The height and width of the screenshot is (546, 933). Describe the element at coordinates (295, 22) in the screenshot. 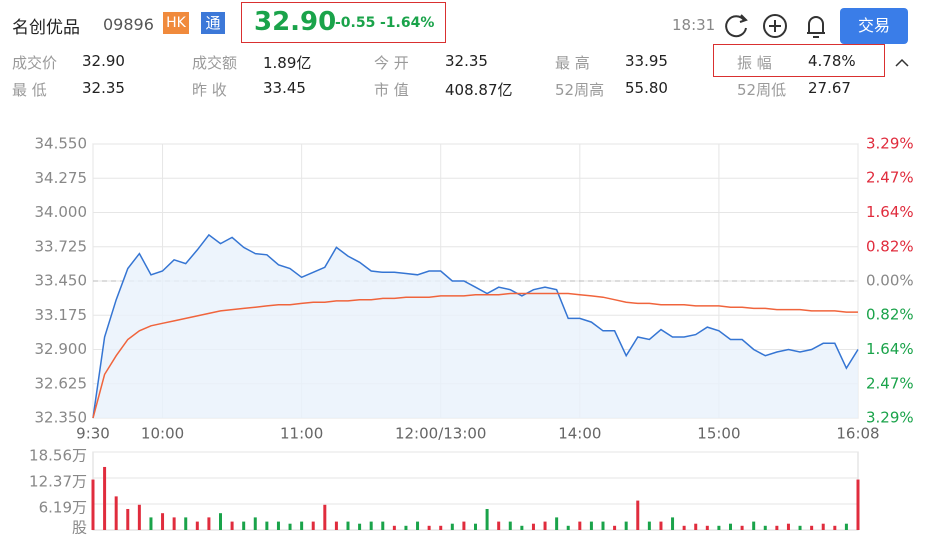

I see `price: 32.90` at that location.